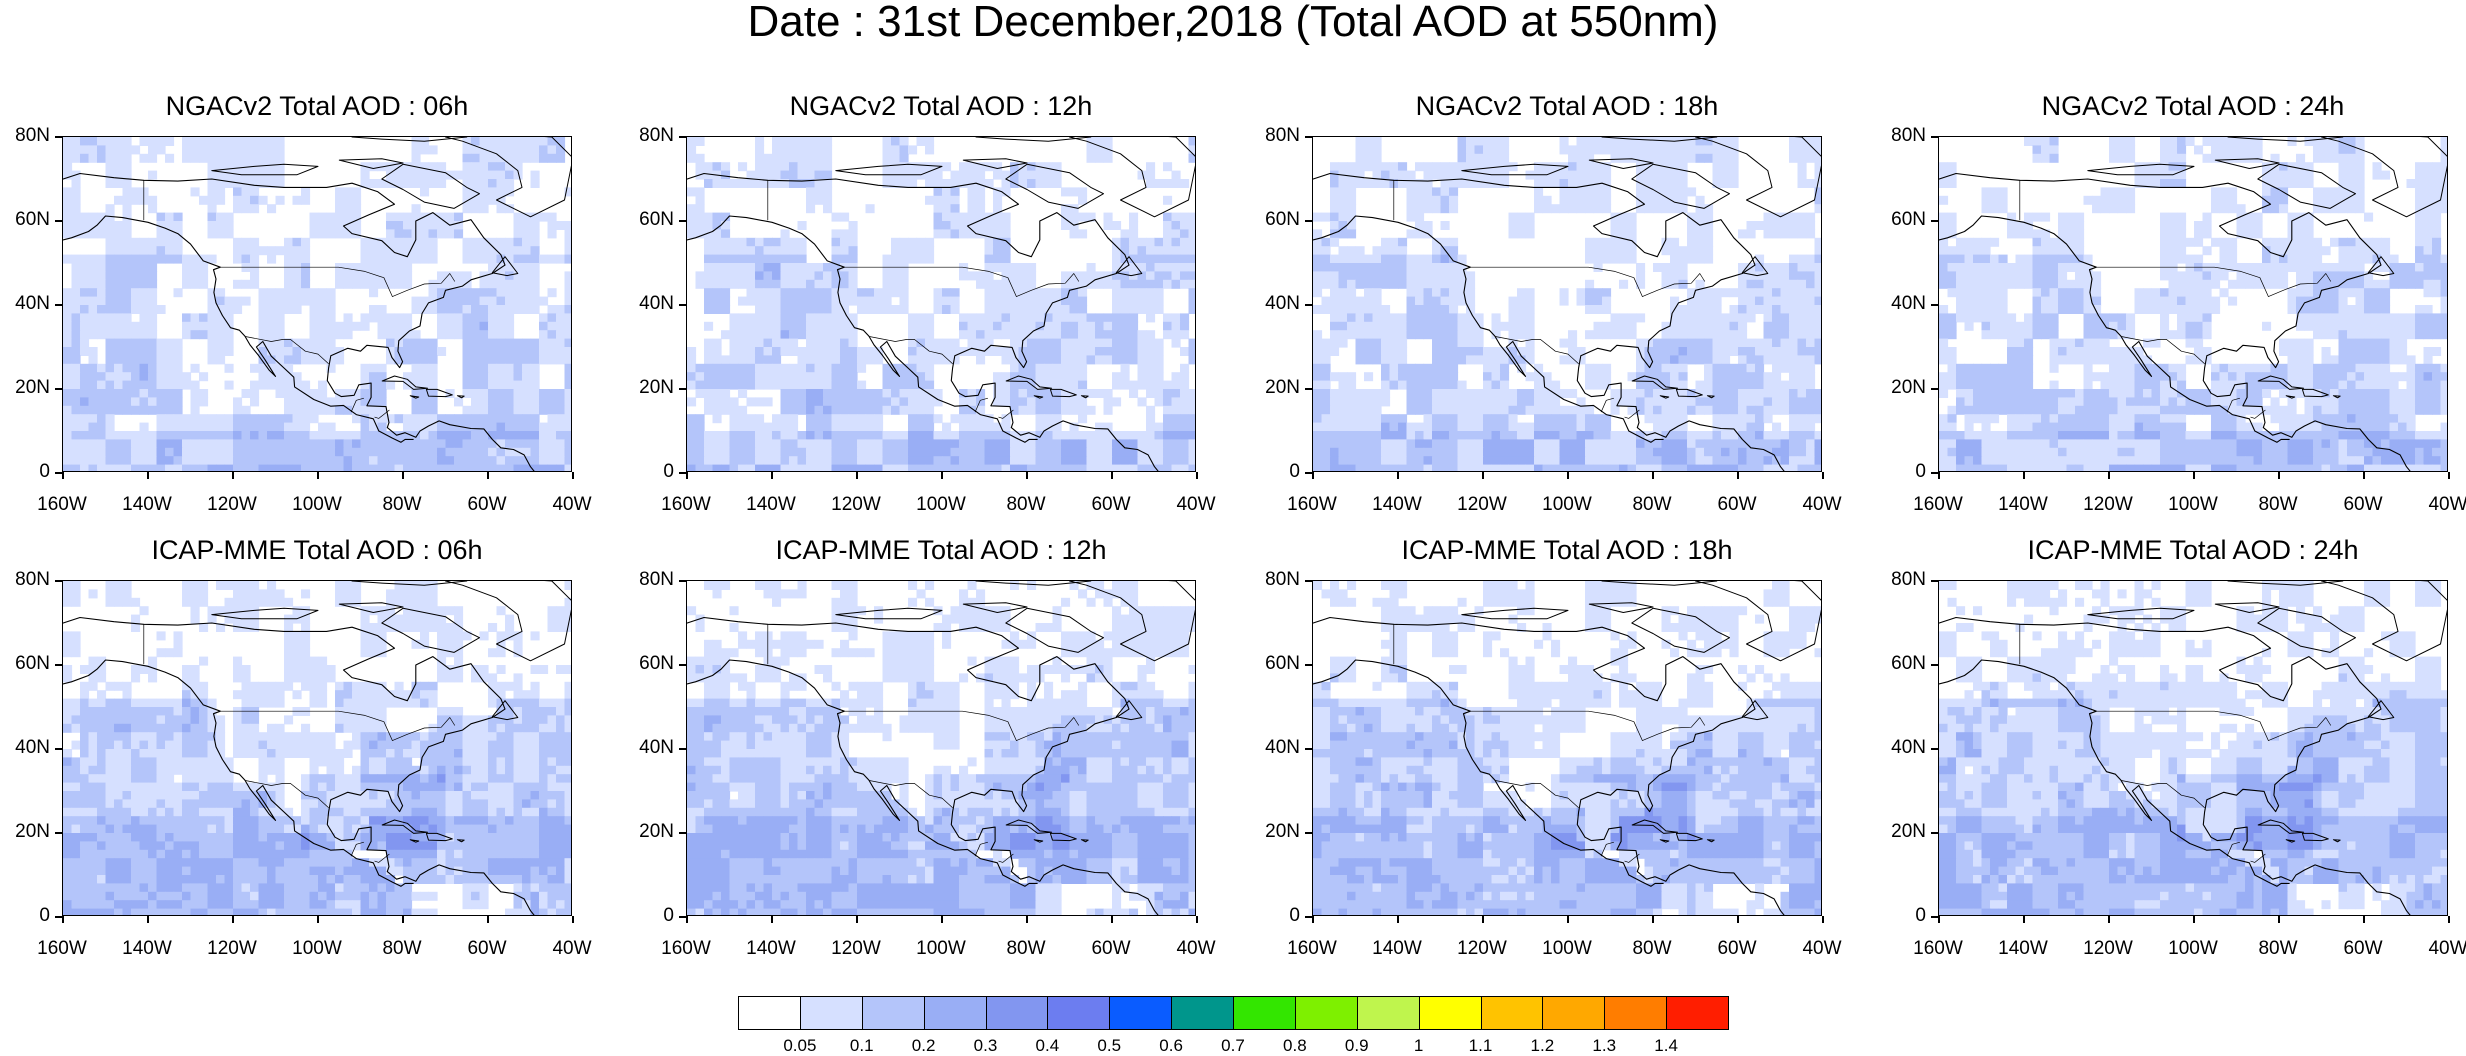 Image resolution: width=2466 pixels, height=1056 pixels. What do you see at coordinates (317, 106) in the screenshot?
I see `panel-title: NGACv2 Total AOD : 06h` at bounding box center [317, 106].